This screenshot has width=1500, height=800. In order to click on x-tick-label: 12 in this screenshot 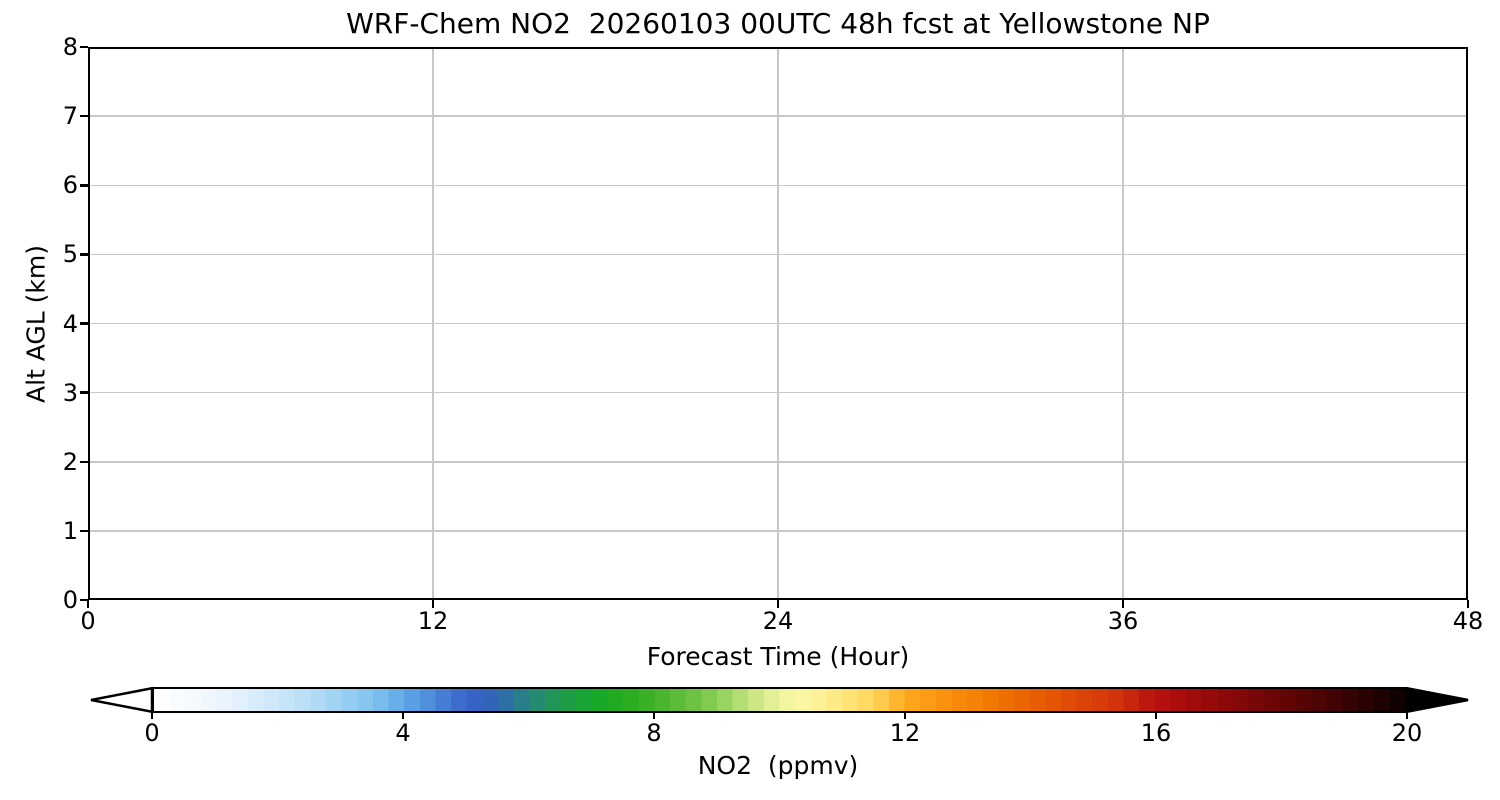, I will do `click(433, 621)`.